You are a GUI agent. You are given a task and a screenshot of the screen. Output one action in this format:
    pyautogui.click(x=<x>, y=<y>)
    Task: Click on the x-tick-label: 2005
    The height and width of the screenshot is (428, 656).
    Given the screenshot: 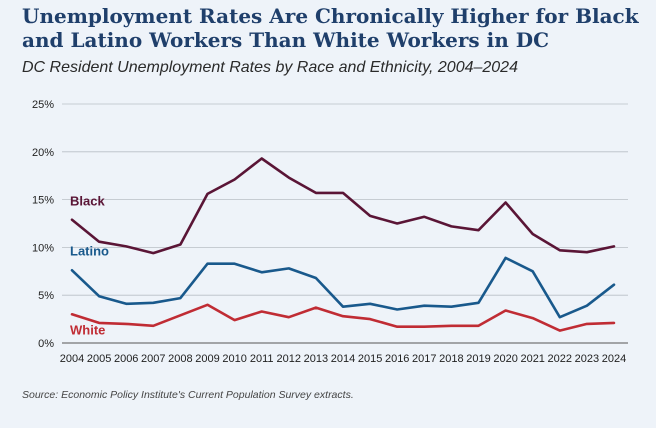 What is the action you would take?
    pyautogui.click(x=99, y=359)
    